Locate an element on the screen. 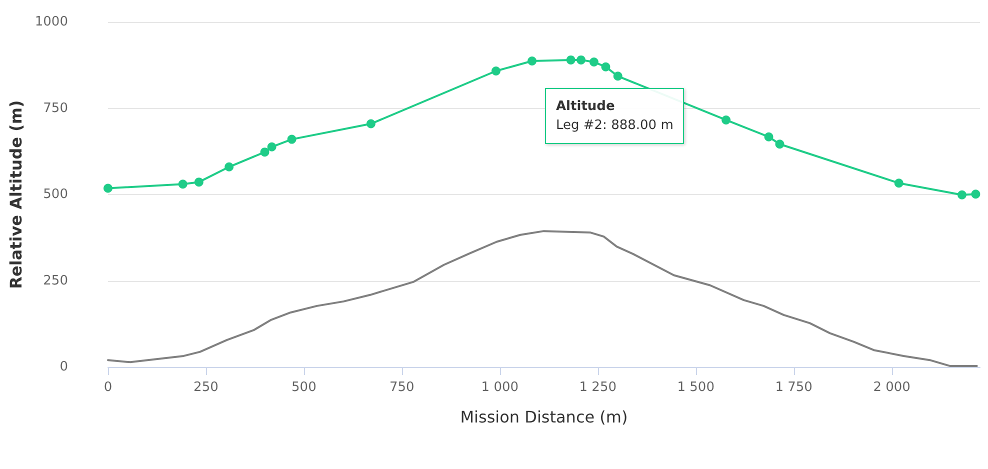 The image size is (988, 469). y-tick-label: 0 is located at coordinates (64, 367).